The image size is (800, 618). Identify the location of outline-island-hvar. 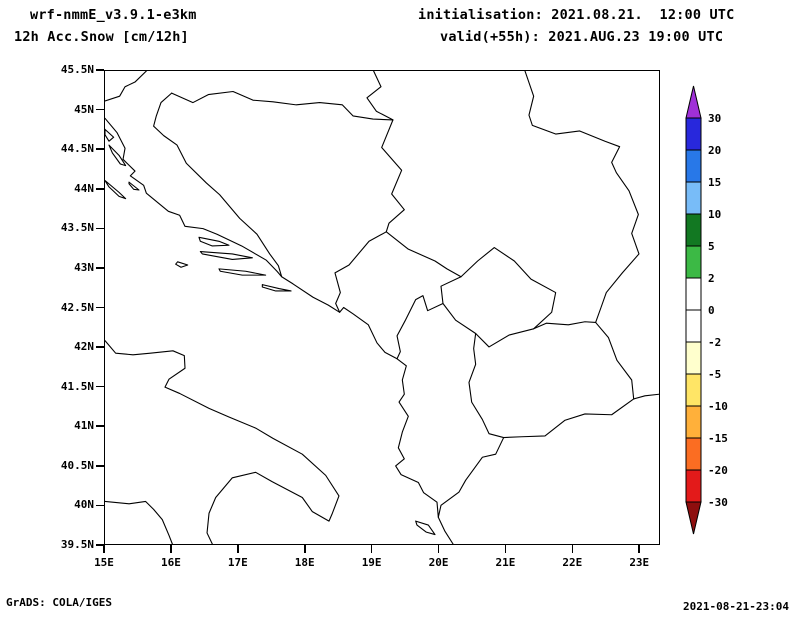
(226, 255).